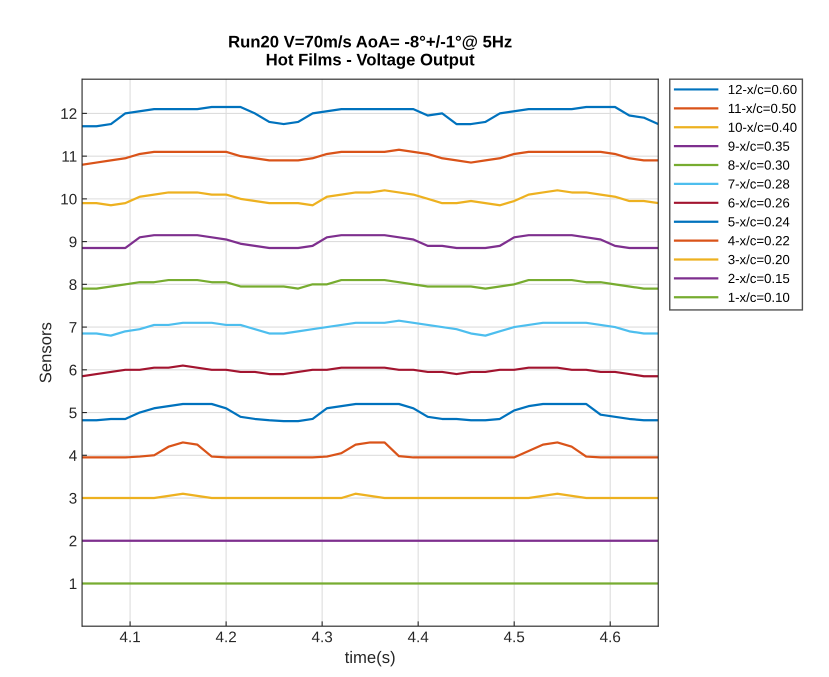  What do you see at coordinates (514, 637) in the screenshot?
I see `x-tick-label: 4.5` at bounding box center [514, 637].